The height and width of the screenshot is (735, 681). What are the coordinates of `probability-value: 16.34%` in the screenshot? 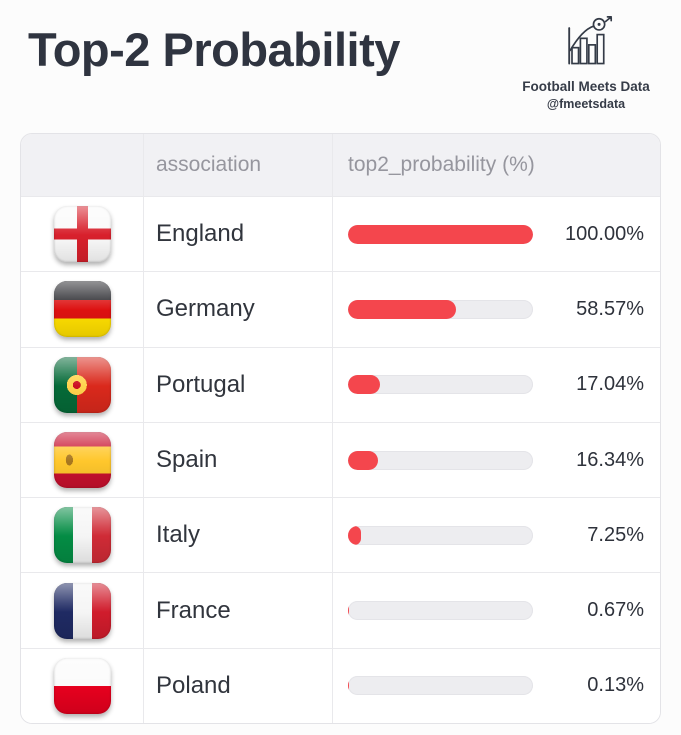 It's located at (610, 459).